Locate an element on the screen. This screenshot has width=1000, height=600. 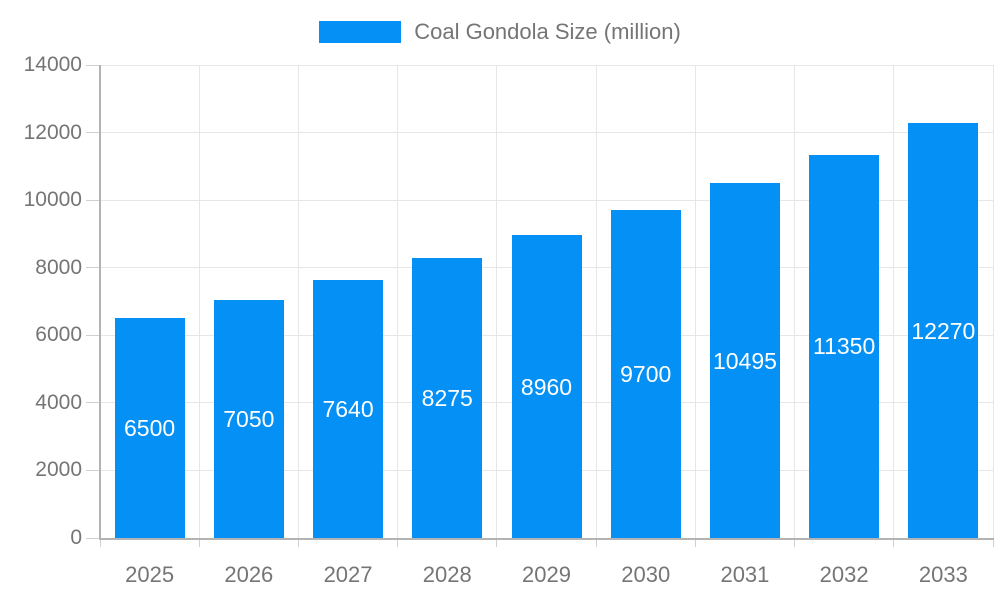
bar-2027 is located at coordinates (348, 408).